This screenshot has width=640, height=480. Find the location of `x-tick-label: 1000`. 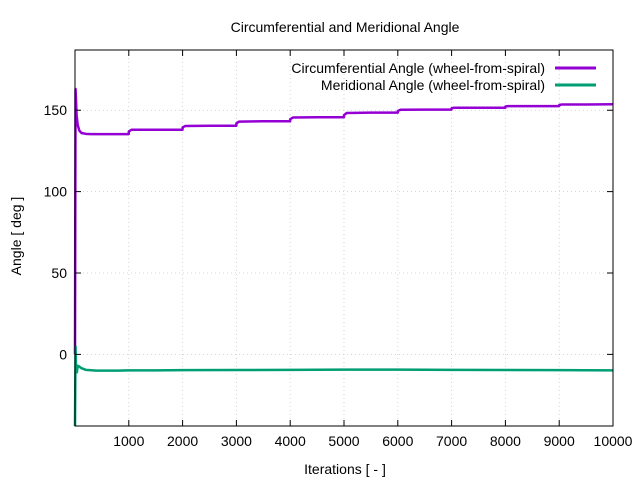

x-tick-label: 1000 is located at coordinates (128, 441).